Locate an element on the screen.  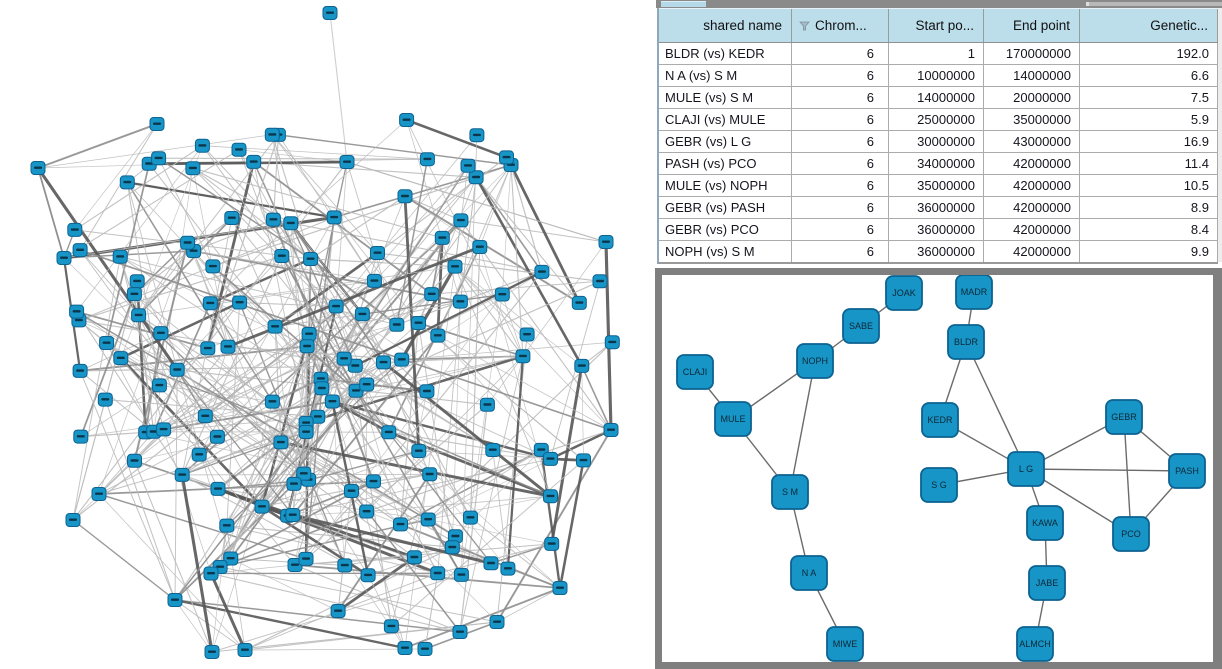
column-header-end-point: End point is located at coordinates (1032, 25).